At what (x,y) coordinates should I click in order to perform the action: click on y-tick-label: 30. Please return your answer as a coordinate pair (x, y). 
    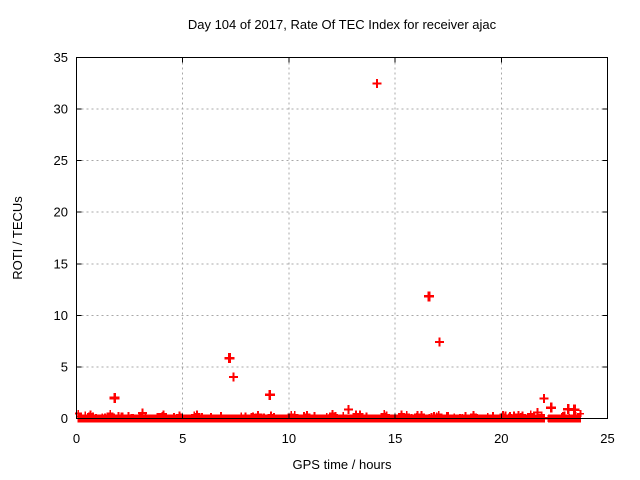
    Looking at the image, I should click on (61, 109).